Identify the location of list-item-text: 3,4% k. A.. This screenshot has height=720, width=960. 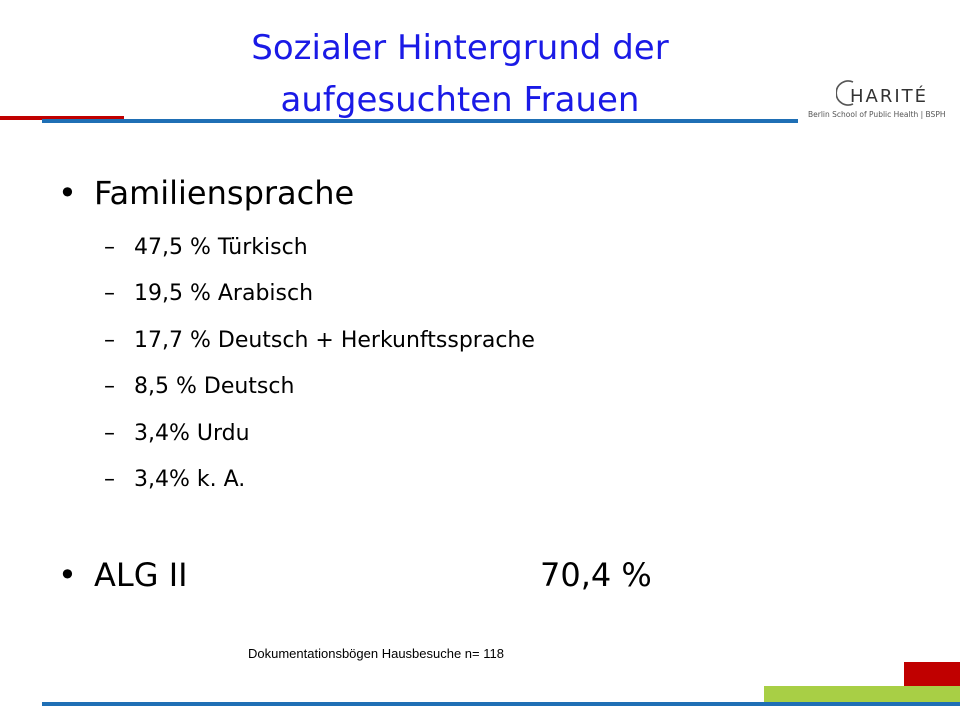
(190, 479).